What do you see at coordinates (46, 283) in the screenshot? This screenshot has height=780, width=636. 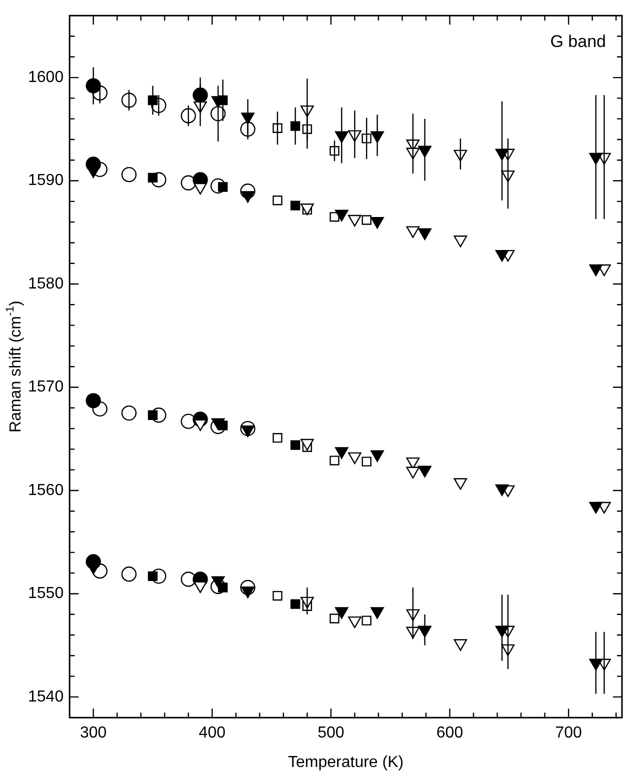 I see `y-tick-label: 1580` at bounding box center [46, 283].